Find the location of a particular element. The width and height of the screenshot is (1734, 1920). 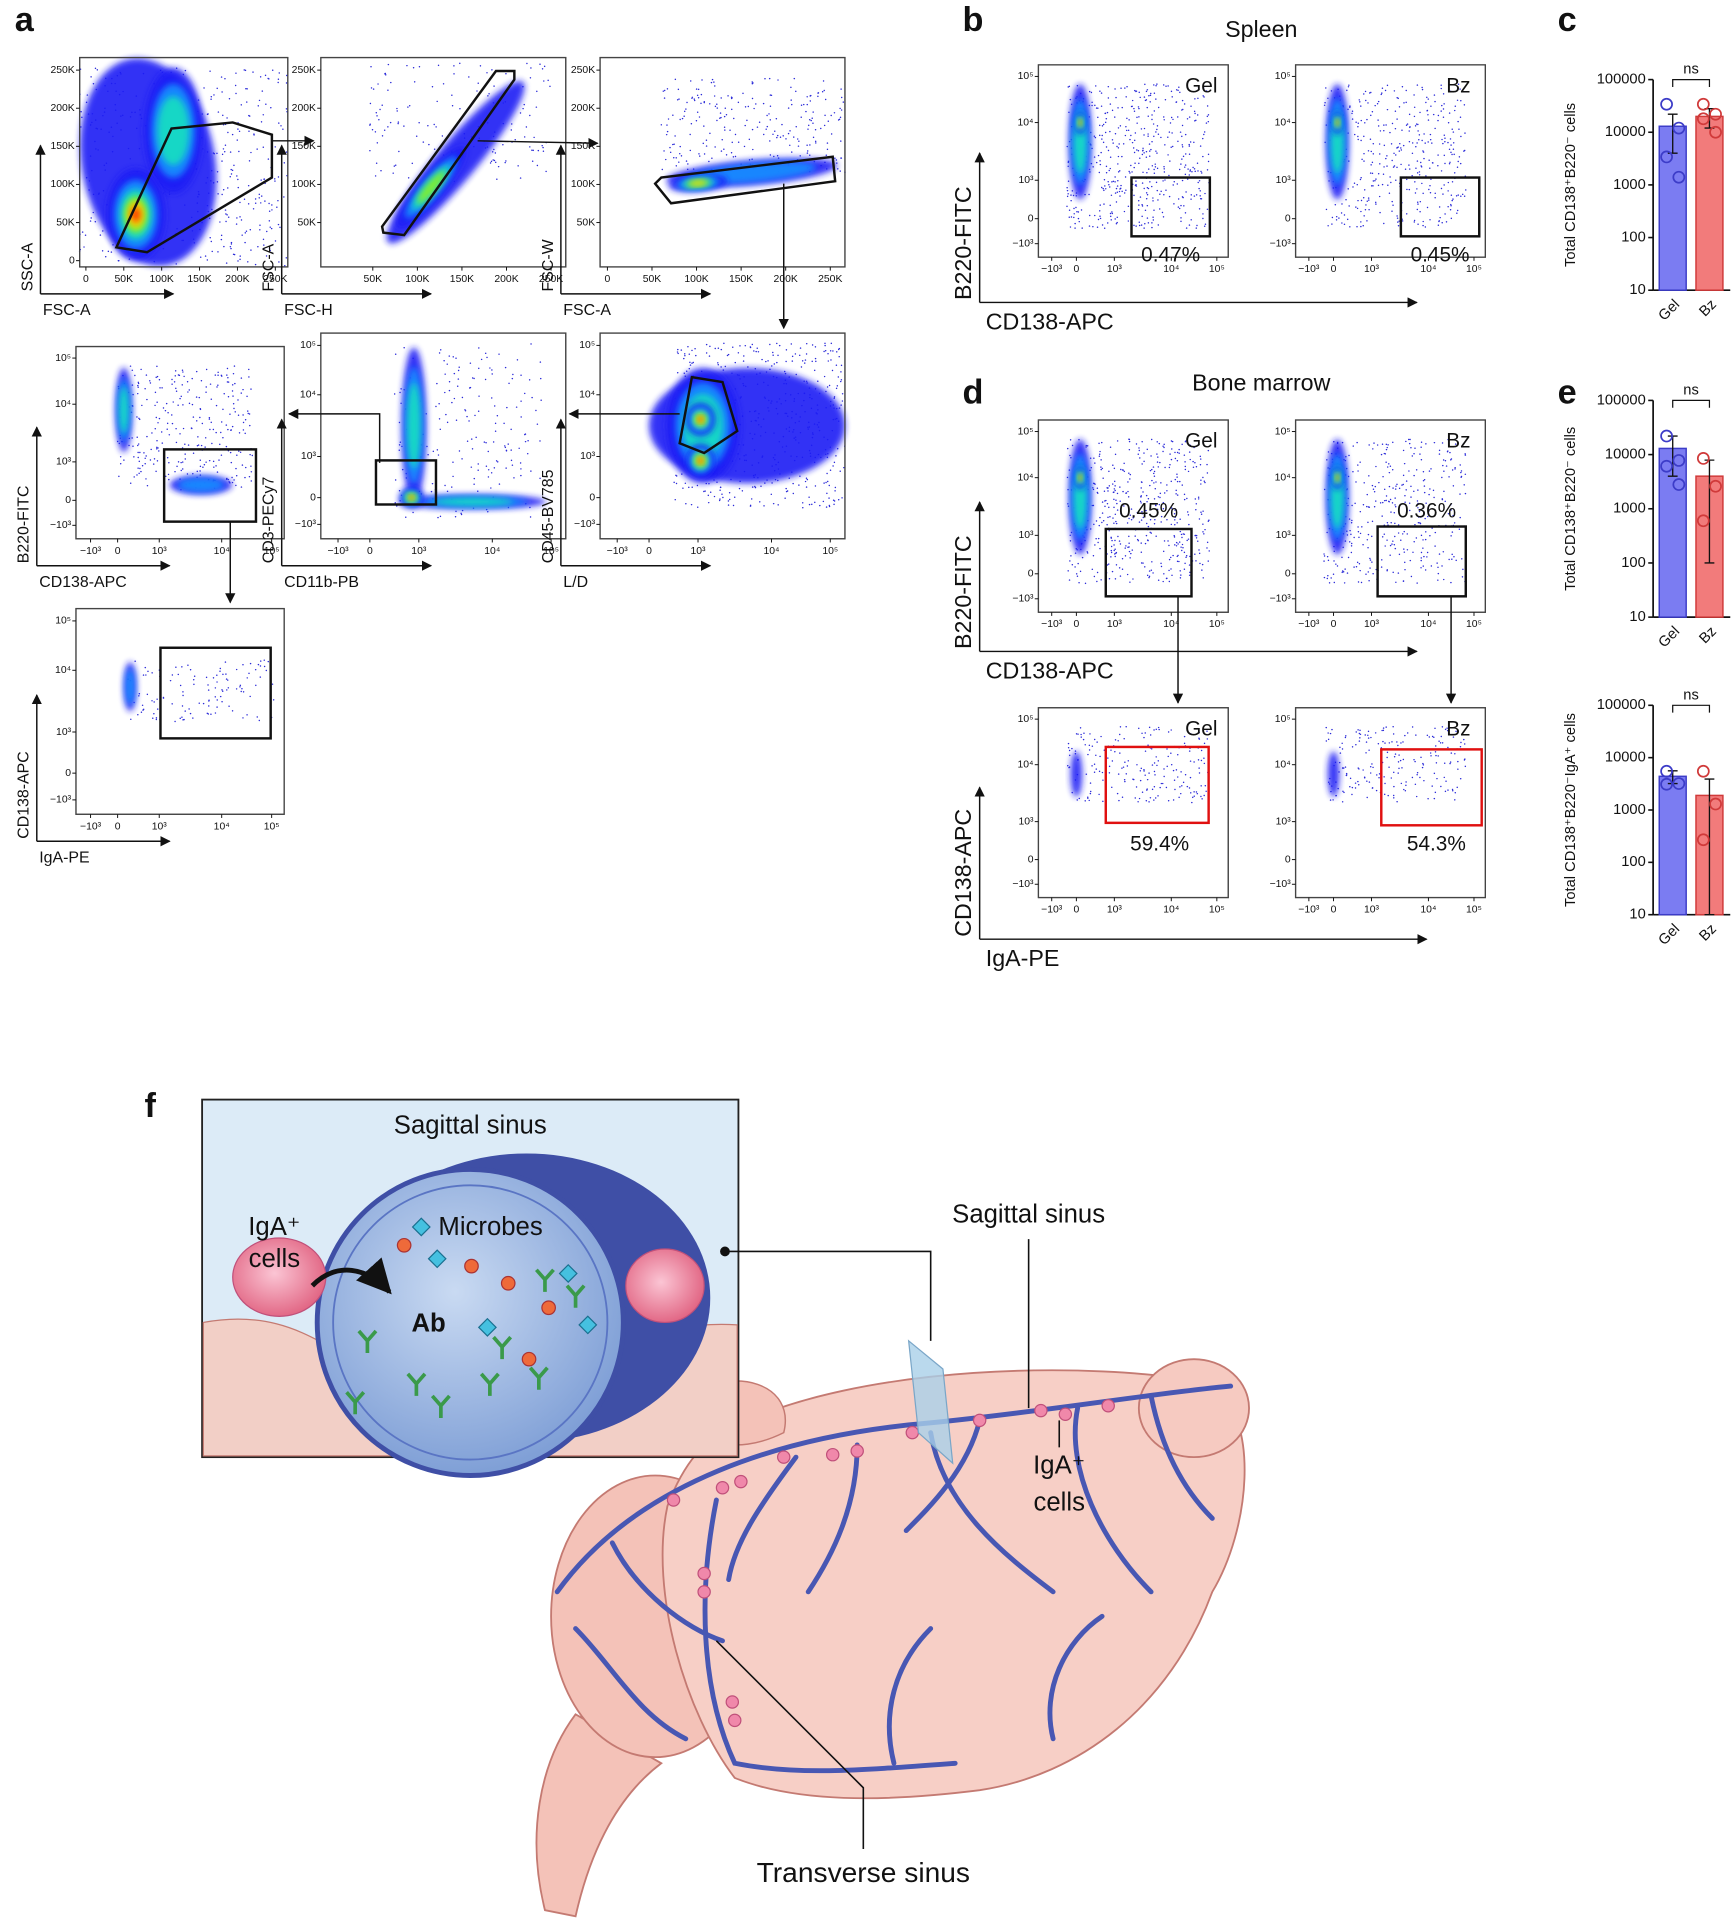

plot-frame-edge is located at coordinates (1133, 516).